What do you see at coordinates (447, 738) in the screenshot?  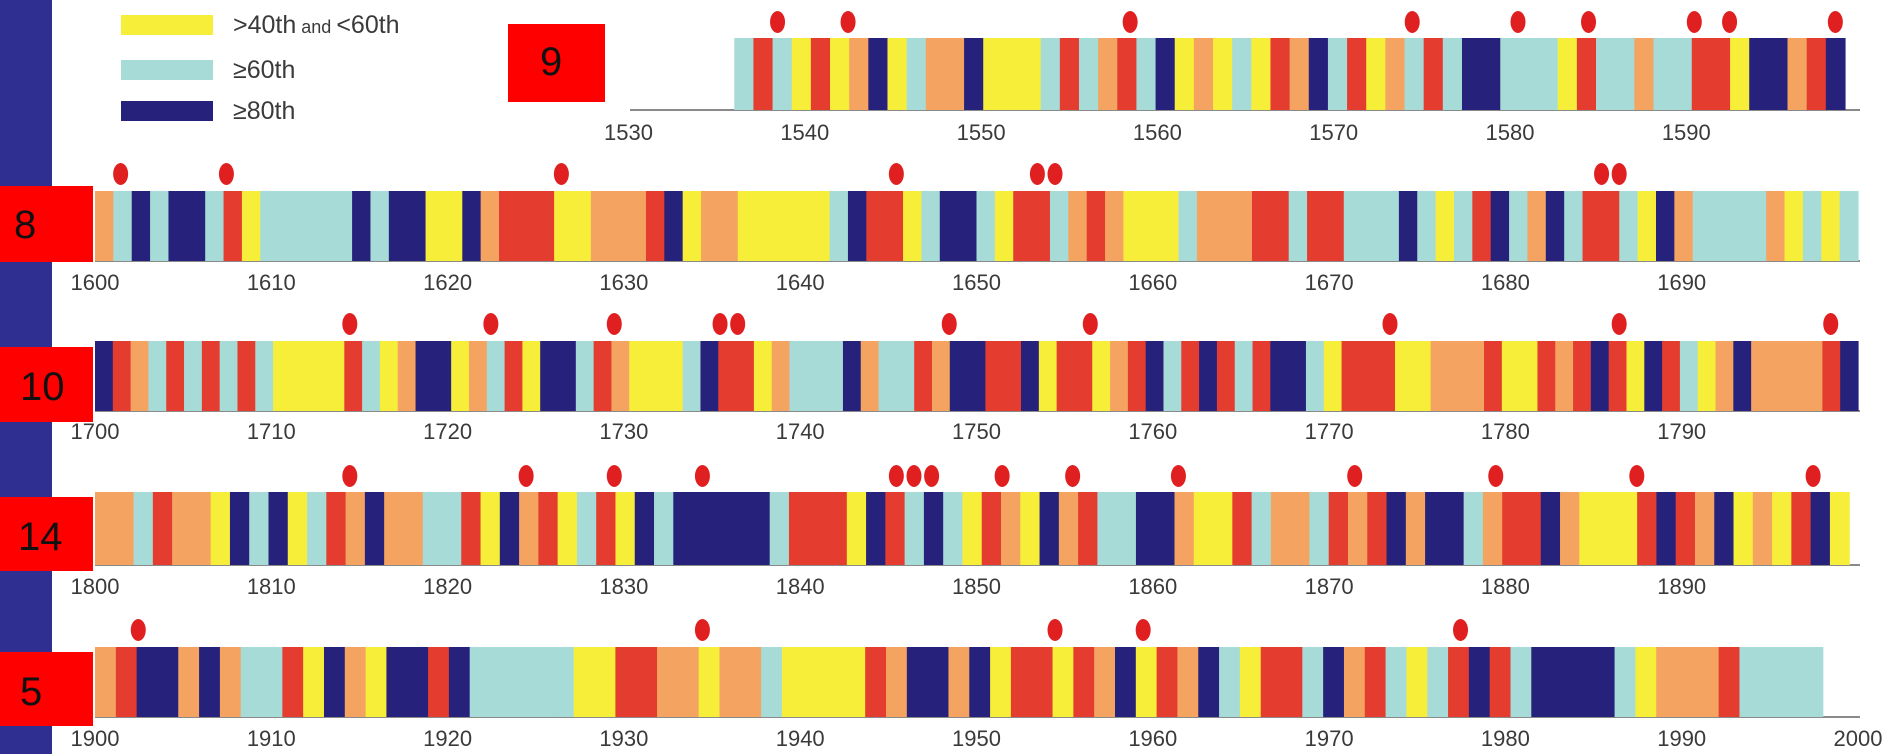 I see `x-tick-label: 1920` at bounding box center [447, 738].